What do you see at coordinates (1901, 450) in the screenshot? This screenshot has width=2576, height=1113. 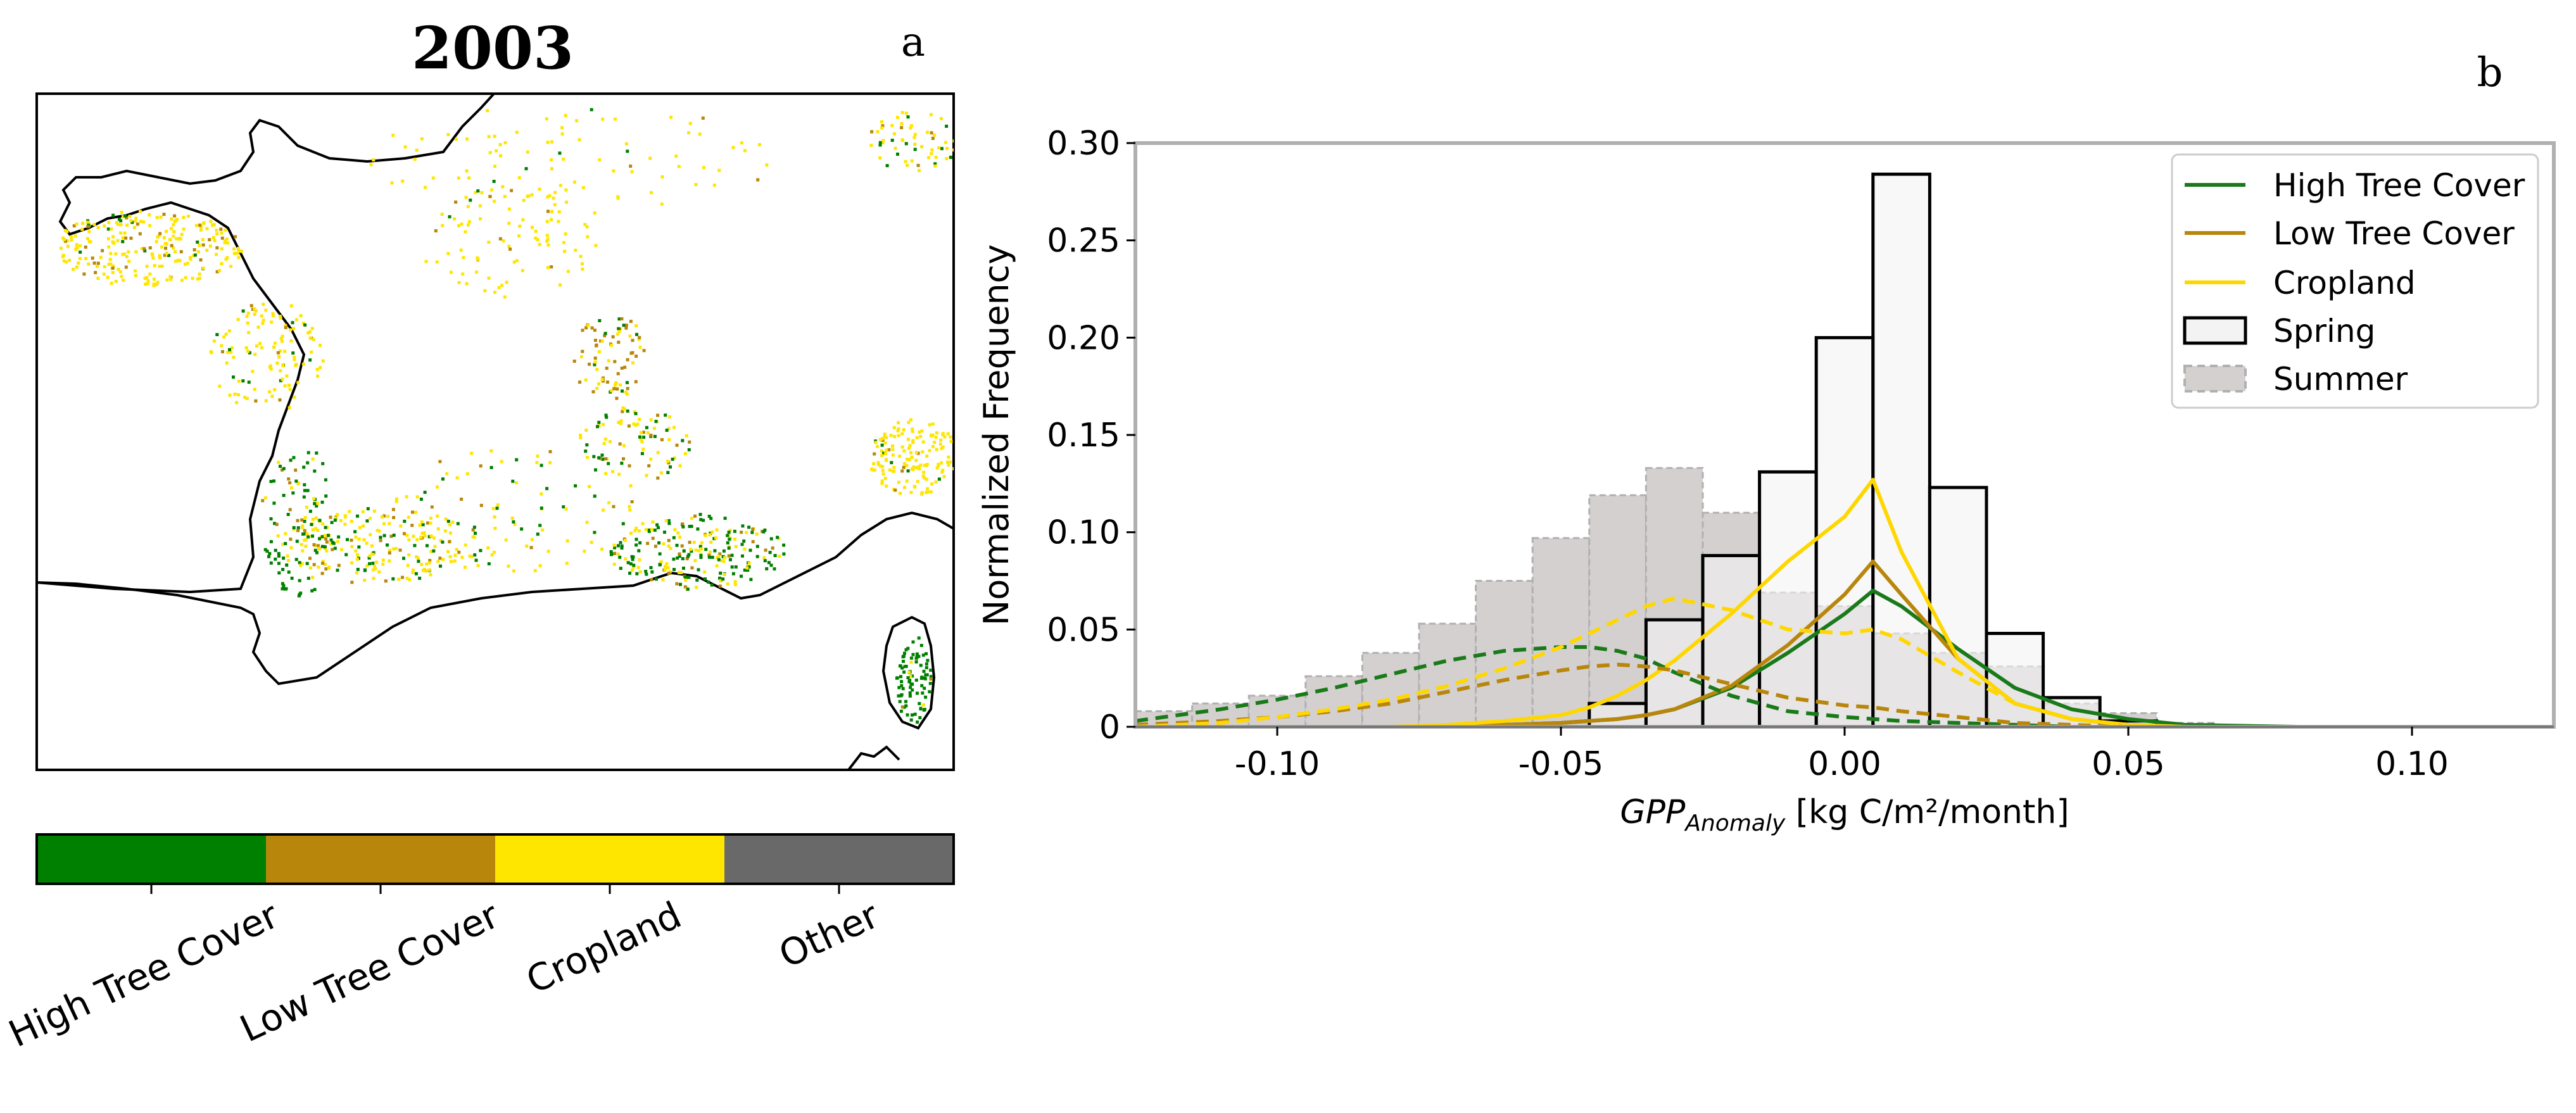 I see `spring-bar` at bounding box center [1901, 450].